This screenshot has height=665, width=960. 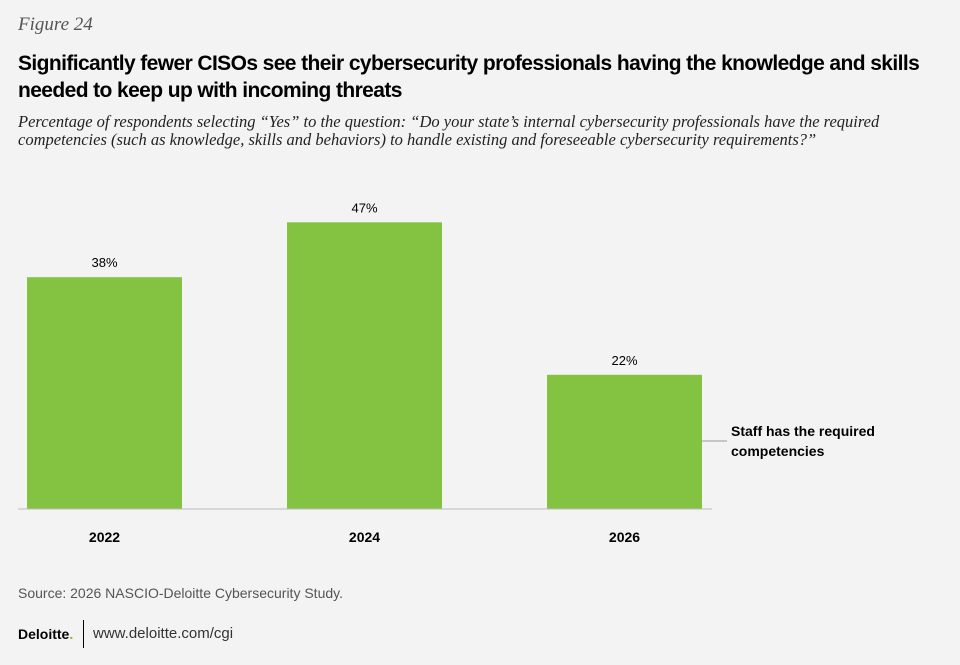 What do you see at coordinates (163, 633) in the screenshot?
I see `footer-url: www.deloitte.com/cgi` at bounding box center [163, 633].